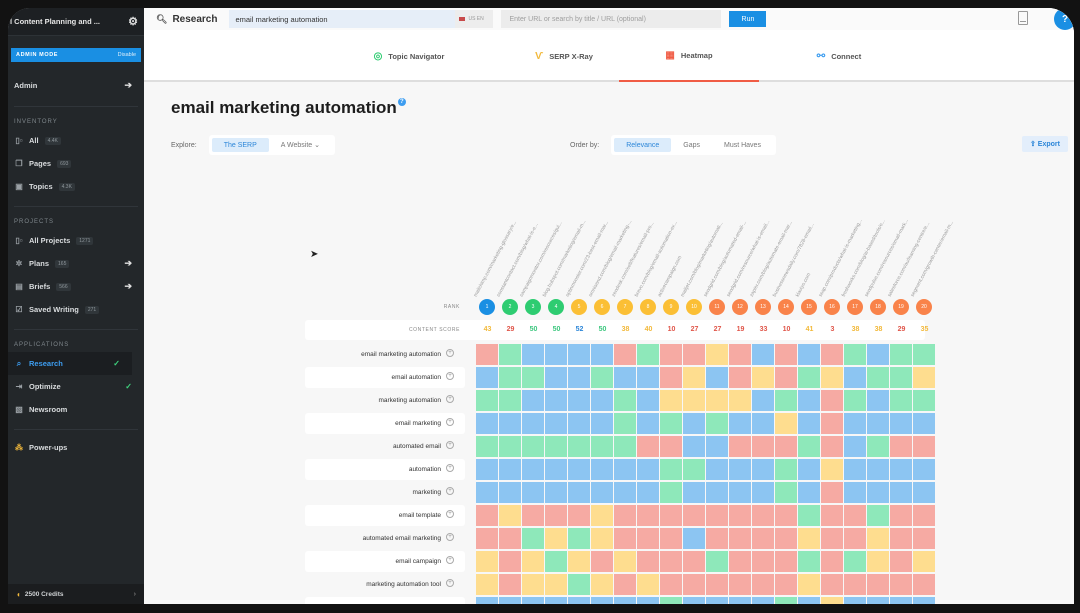 The width and height of the screenshot is (1080, 613). I want to click on tab-serp-x-ray: Ѵ SERP X-Ray, so click(564, 56).